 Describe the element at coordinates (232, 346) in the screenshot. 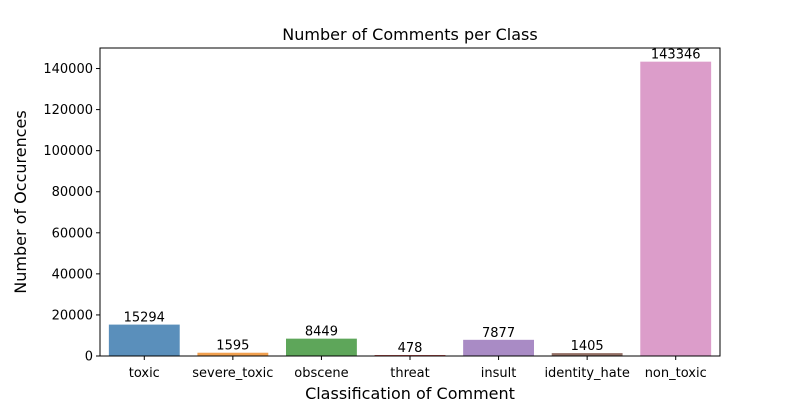

I see `data-label-severe_toxic: 1595` at that location.